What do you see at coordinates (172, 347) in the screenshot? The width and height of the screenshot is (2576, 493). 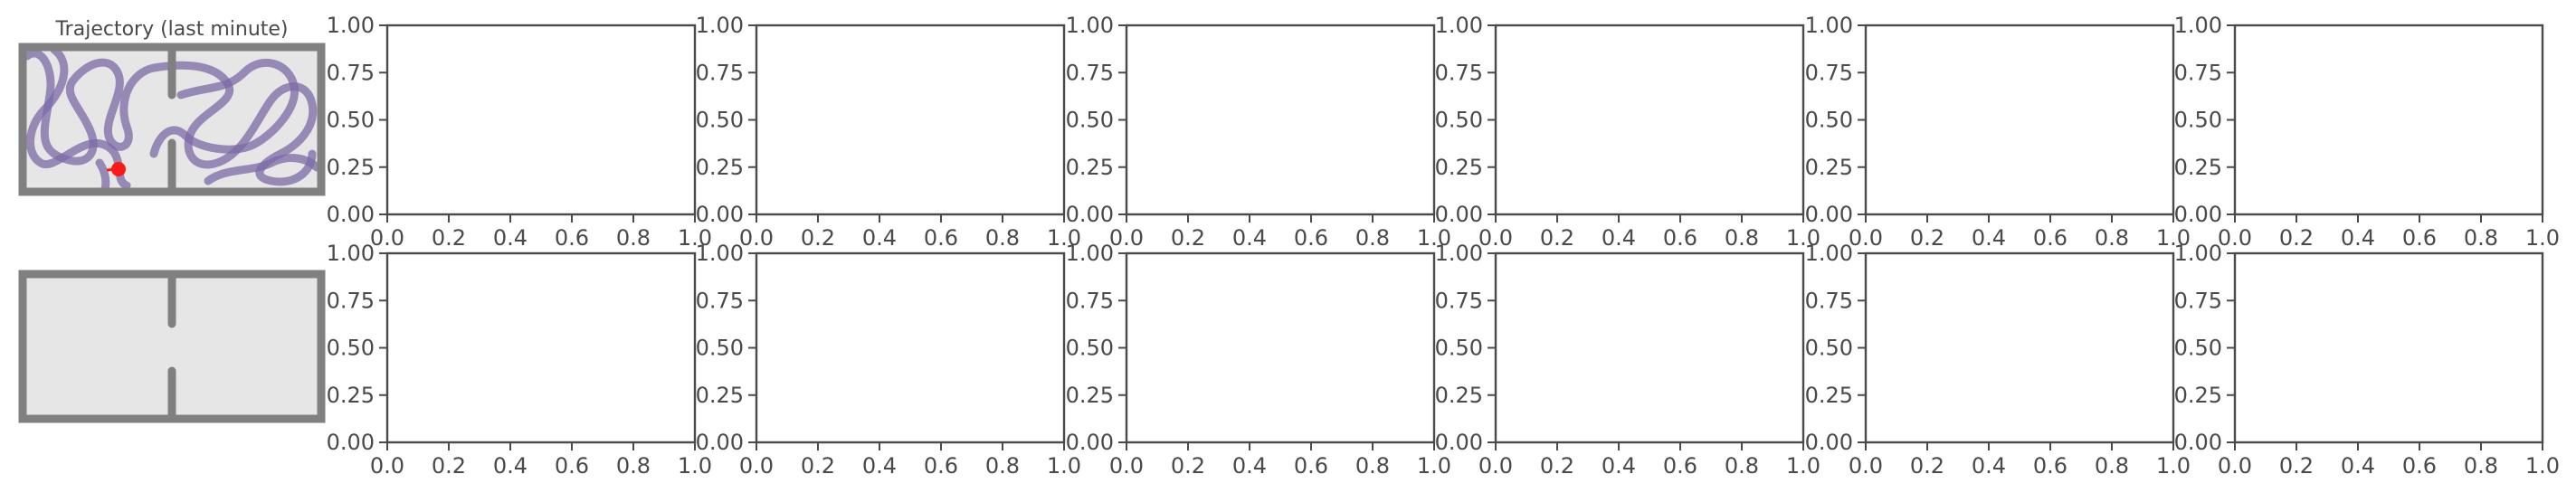 I see `env-panel-bottom` at bounding box center [172, 347].